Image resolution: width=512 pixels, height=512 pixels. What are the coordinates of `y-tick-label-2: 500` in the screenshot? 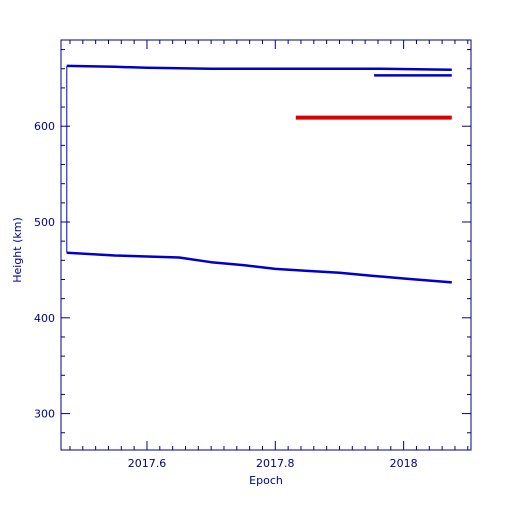 It's located at (44, 222).